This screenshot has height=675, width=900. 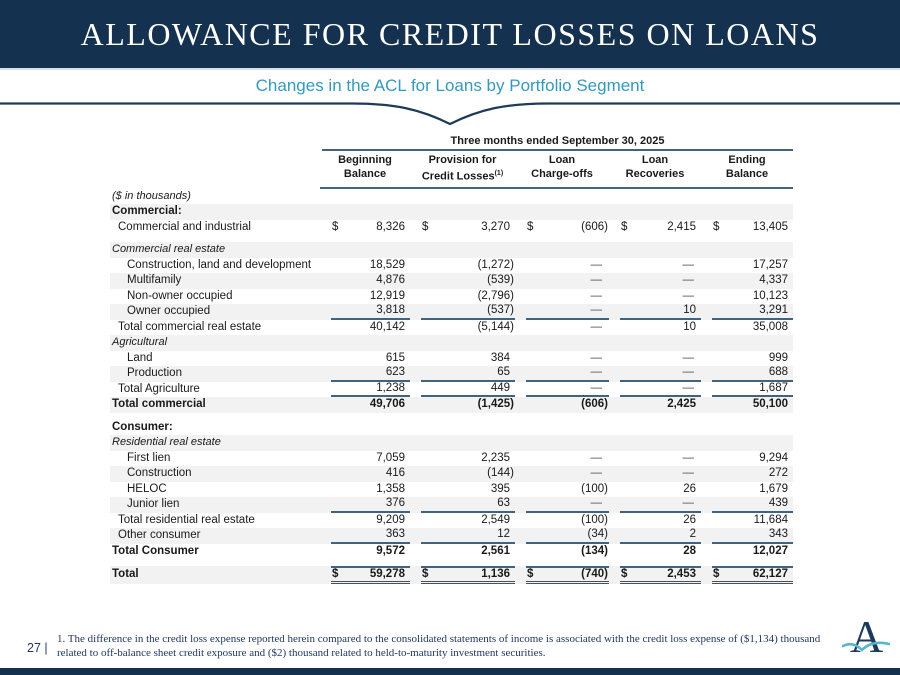 What do you see at coordinates (778, 473) in the screenshot?
I see `cell-value: 272` at bounding box center [778, 473].